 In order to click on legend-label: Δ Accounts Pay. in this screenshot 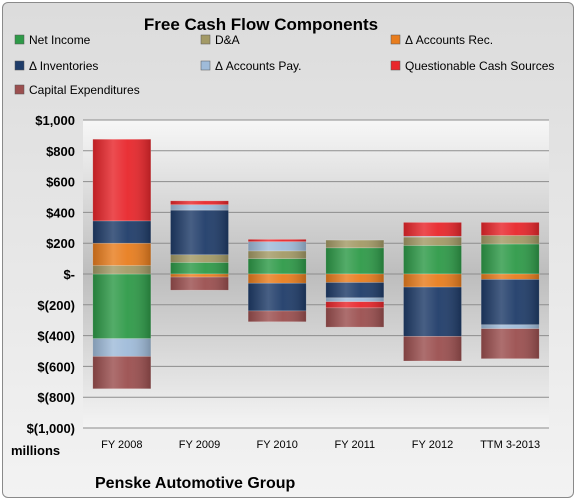, I will do `click(258, 66)`.